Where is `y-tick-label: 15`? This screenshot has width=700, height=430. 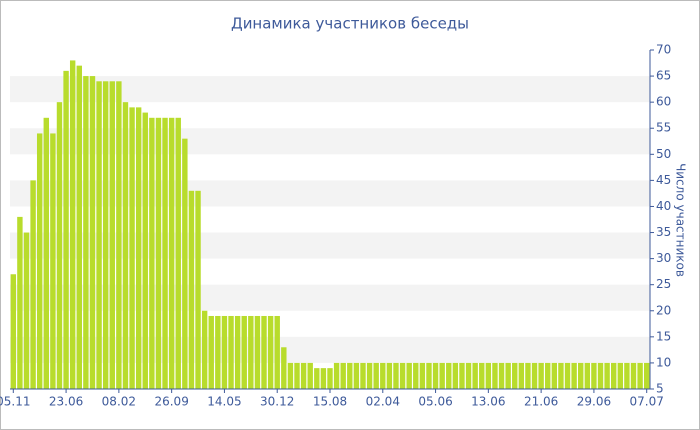
y-tick-label: 15 is located at coordinates (663, 336).